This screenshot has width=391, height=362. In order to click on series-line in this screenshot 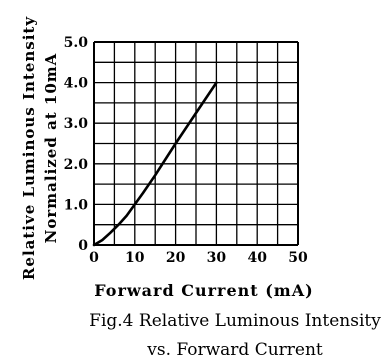, I will do `click(155, 164)`.